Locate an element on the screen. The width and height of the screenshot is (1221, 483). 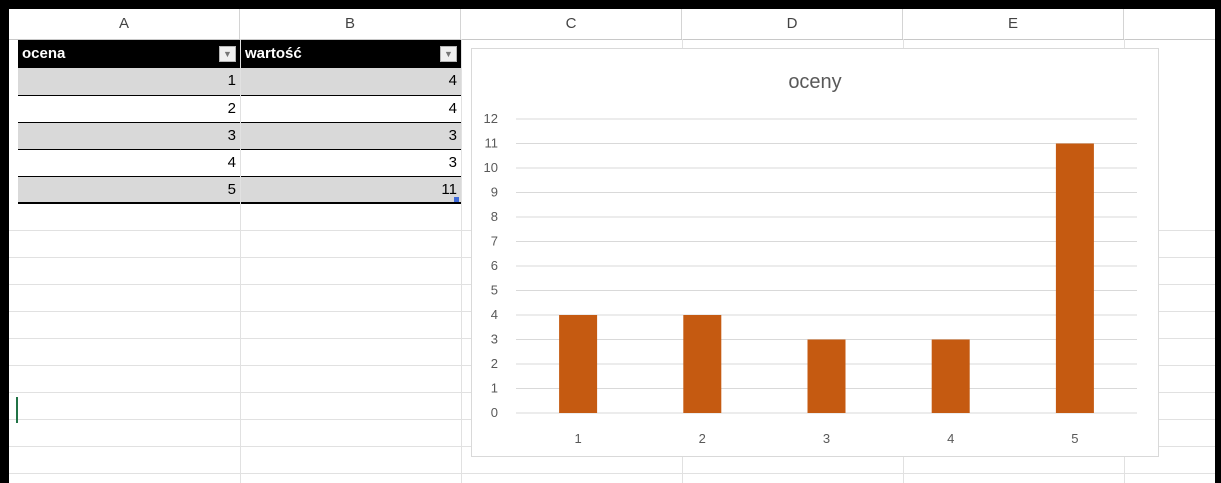
column-header-d: D is located at coordinates (792, 24).